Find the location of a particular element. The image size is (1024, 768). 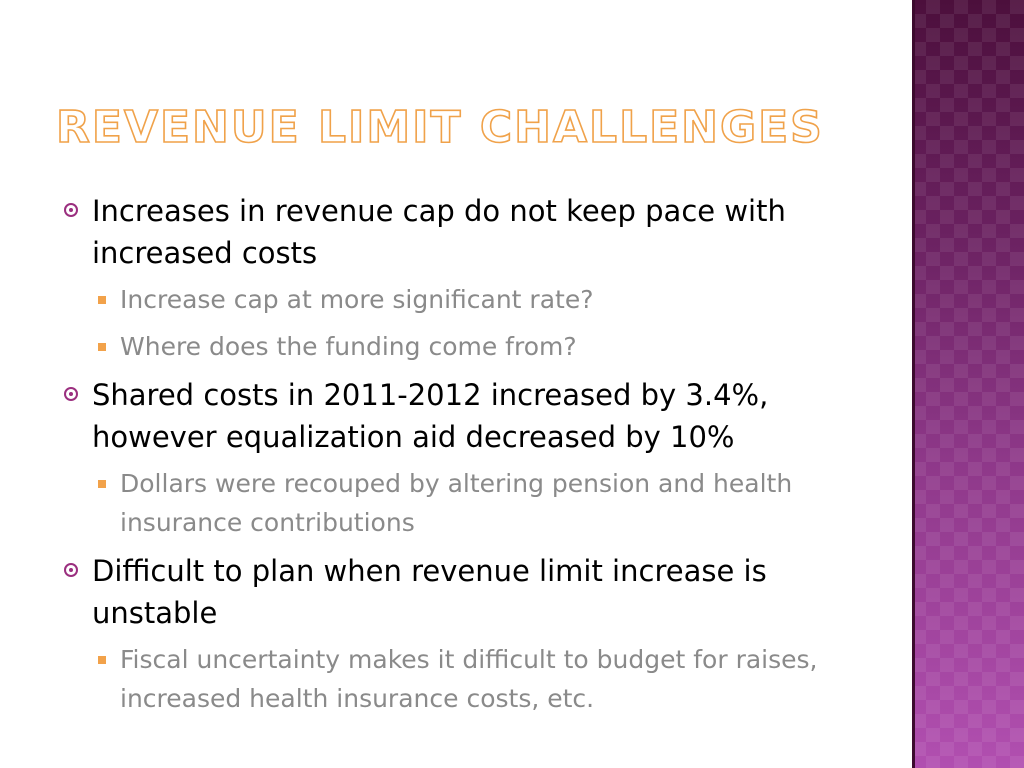

side-decoration-band is located at coordinates (968, 384).